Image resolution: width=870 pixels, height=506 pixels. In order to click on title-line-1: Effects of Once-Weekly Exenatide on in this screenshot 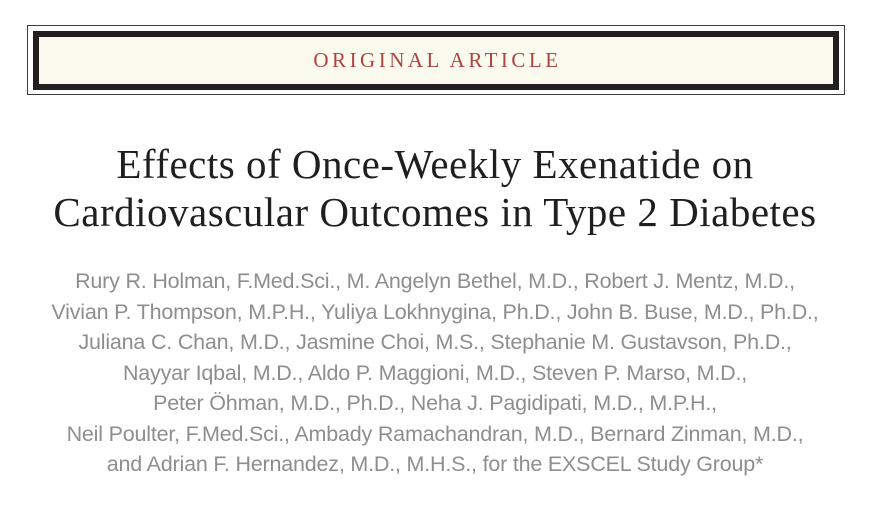, I will do `click(435, 164)`.